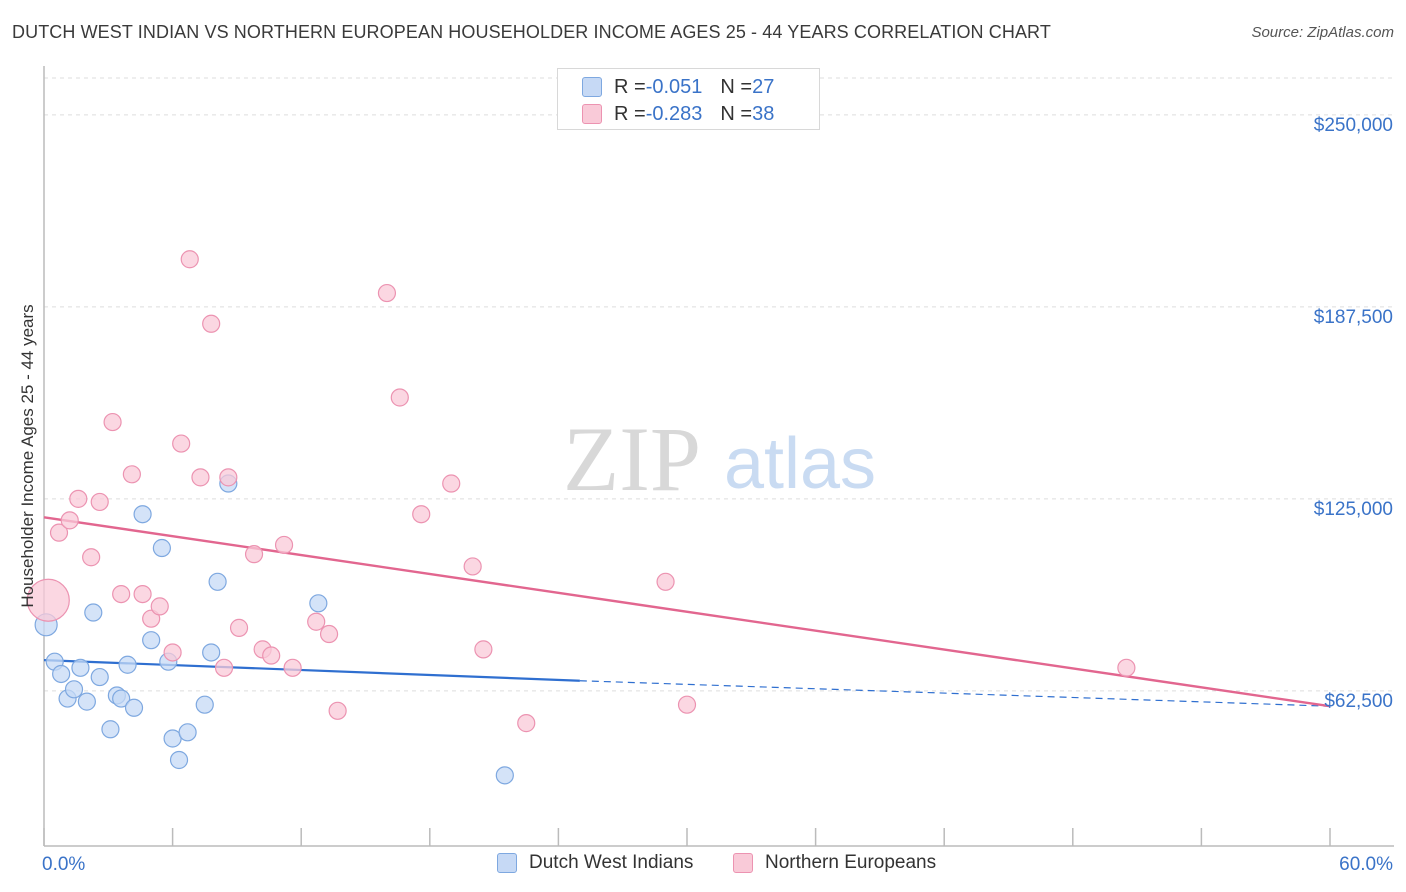  Describe the element at coordinates (1353, 317) in the screenshot. I see `y-tick-label: $187,500` at that location.